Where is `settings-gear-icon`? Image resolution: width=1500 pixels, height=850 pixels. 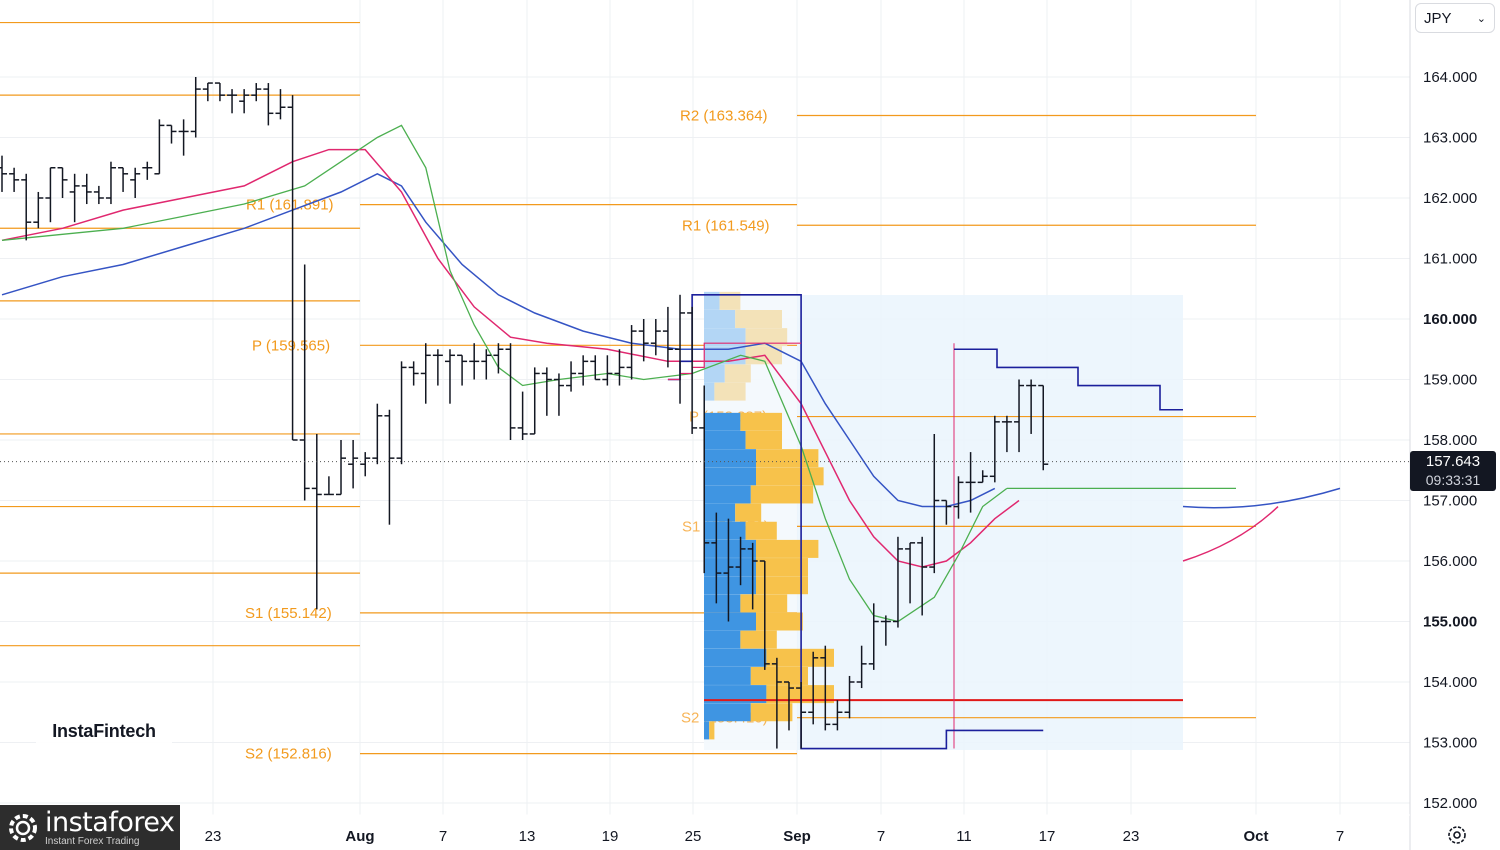
settings-gear-icon is located at coordinates (1457, 835).